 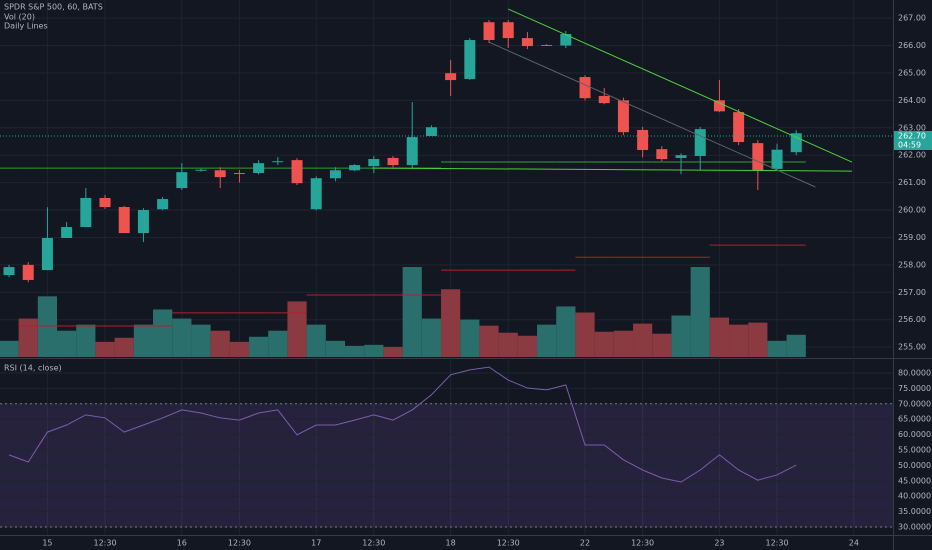 I want to click on y-tick-label: 259.00, so click(x=912, y=237).